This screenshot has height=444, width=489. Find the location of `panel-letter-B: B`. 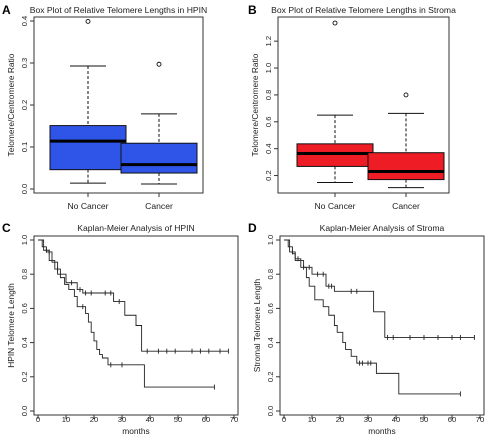

panel-letter-B: B is located at coordinates (252, 10).